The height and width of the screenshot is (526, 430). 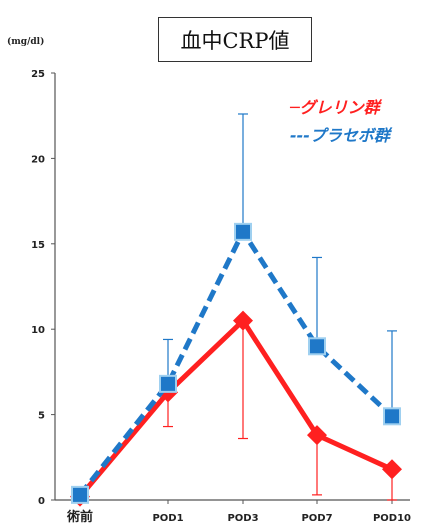 I want to click on y-tick-label-10: 10, so click(x=38, y=330).